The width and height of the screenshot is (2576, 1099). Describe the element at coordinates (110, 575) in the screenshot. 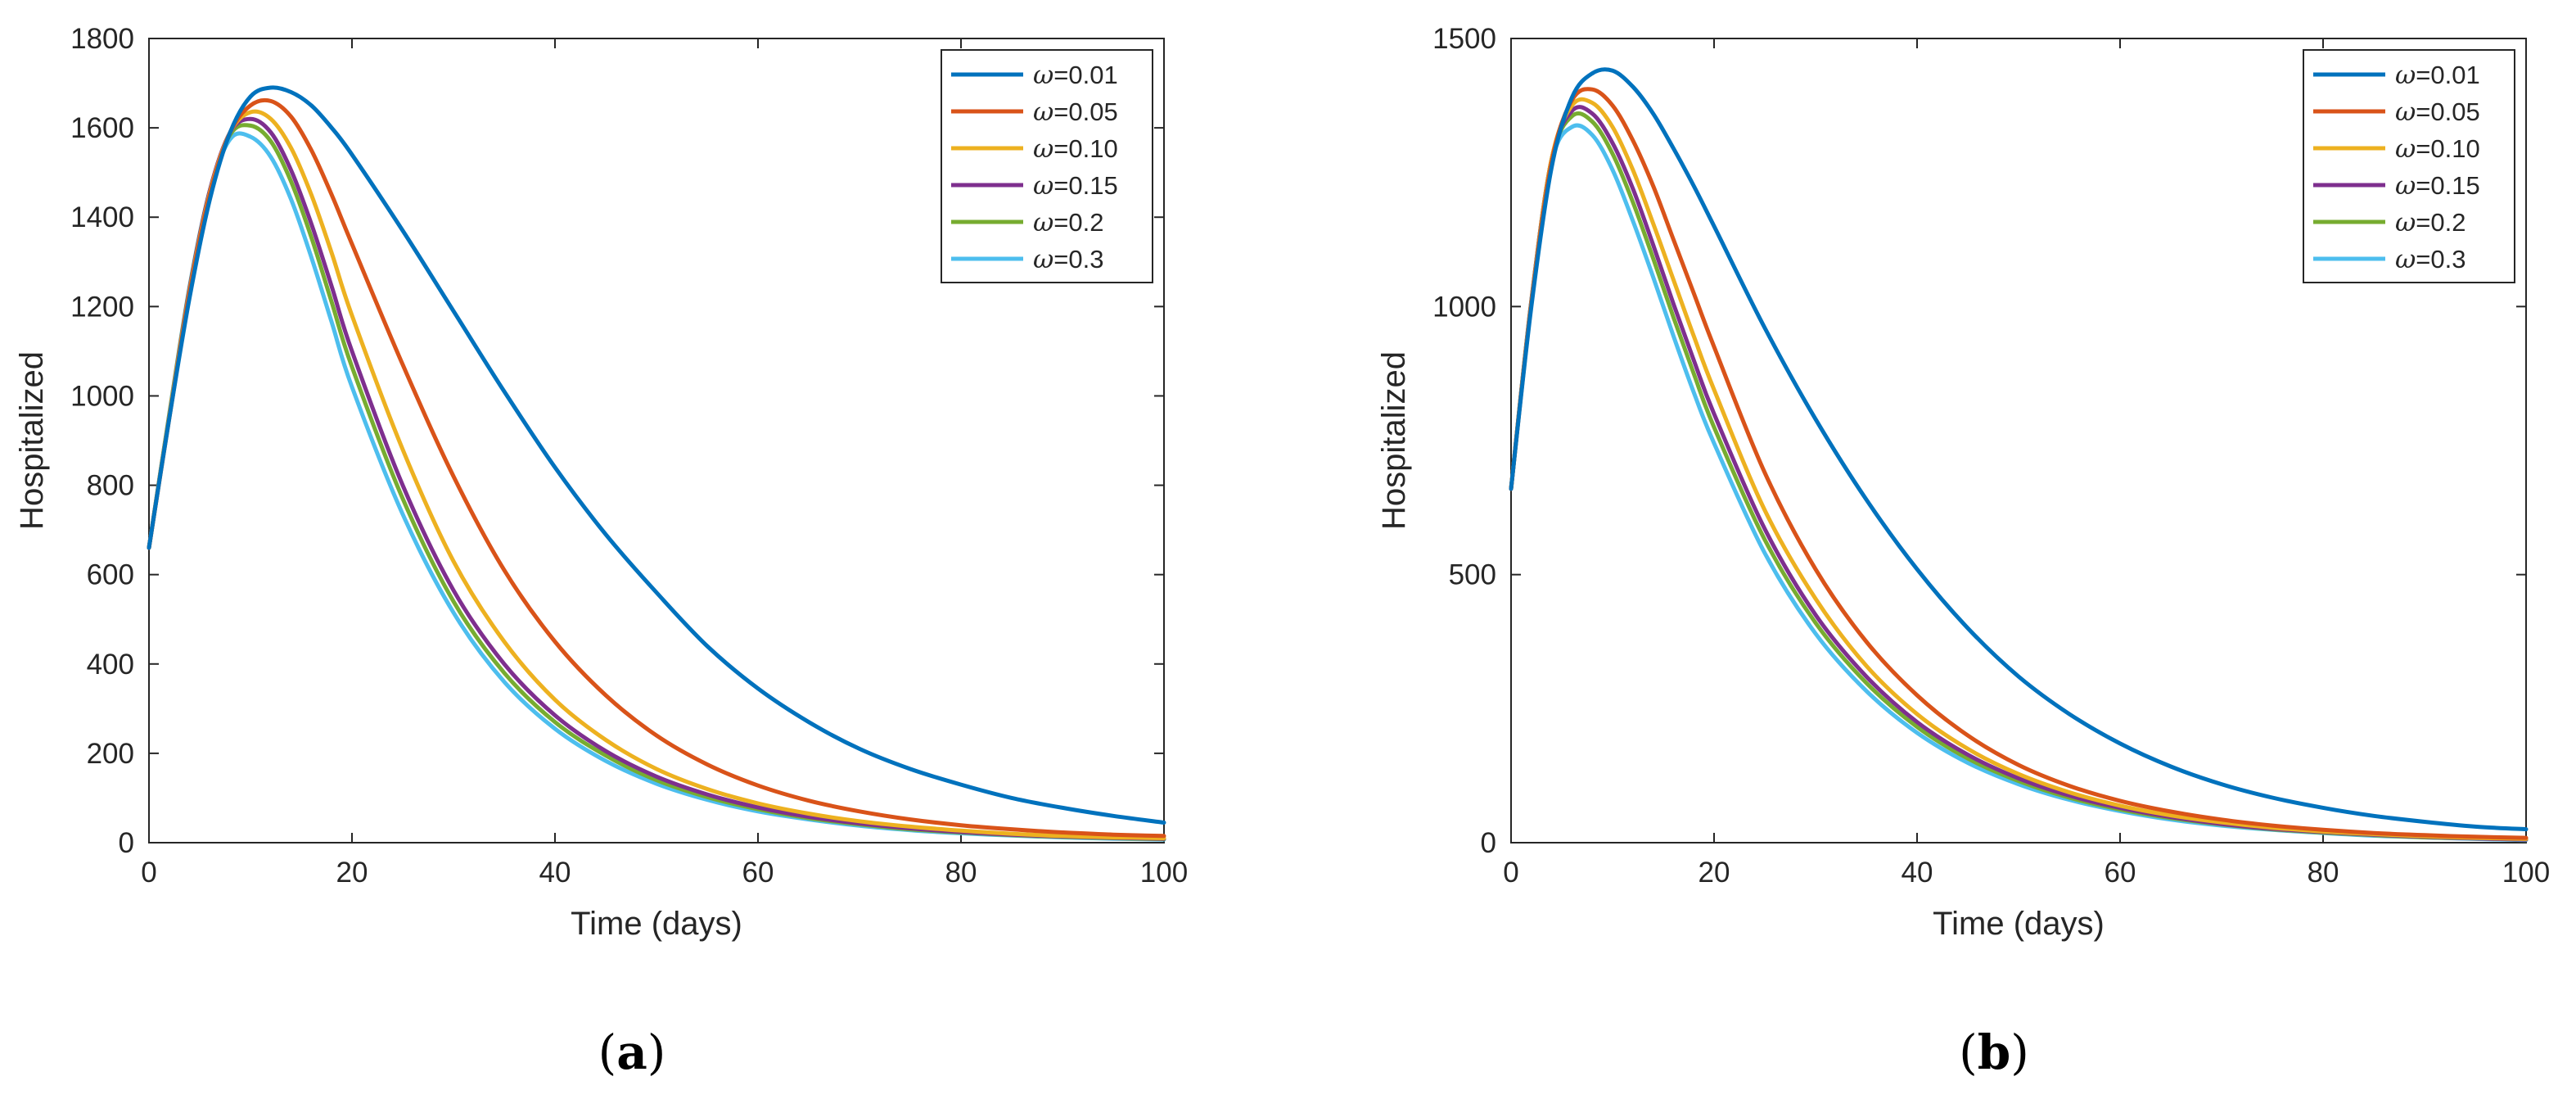

I see `y-tick-label: 600` at that location.